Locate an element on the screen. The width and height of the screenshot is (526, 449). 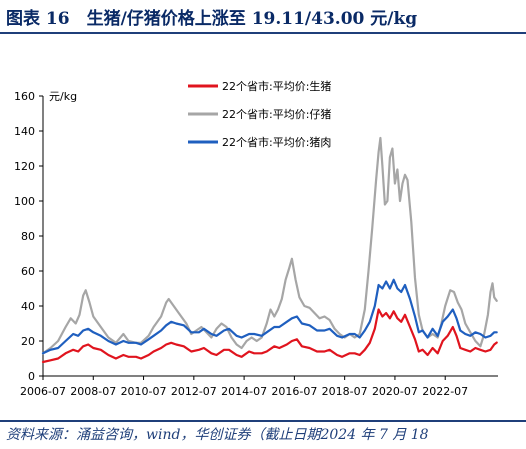
y-tick-label: 120 is located at coordinates (24, 166).